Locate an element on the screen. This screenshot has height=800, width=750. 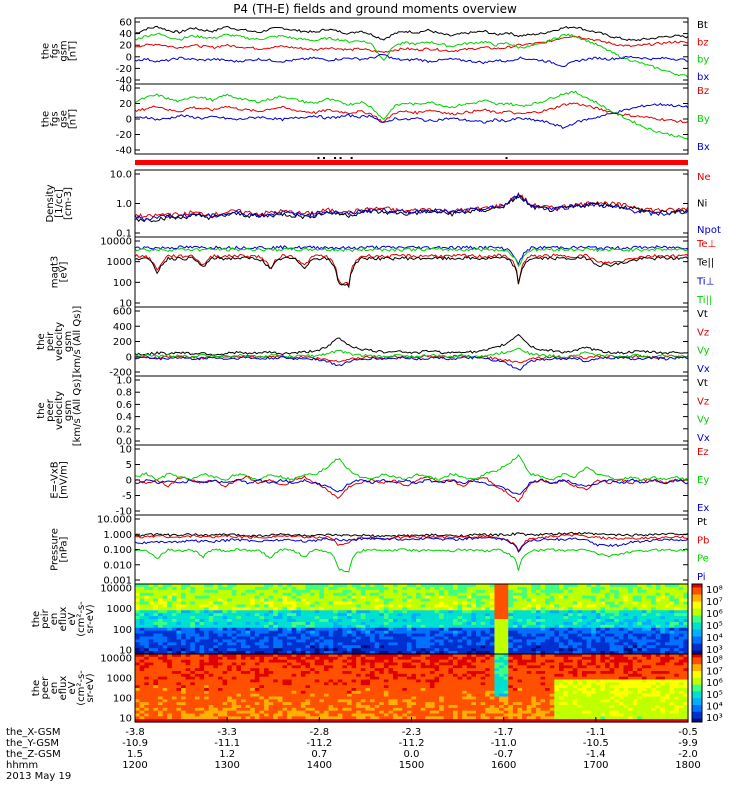
colorbar-cell is located at coordinates (697, 624).